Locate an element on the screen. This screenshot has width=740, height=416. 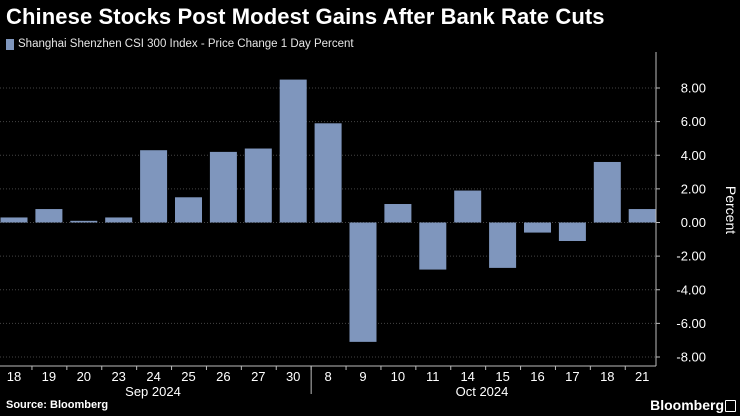
x-tick-label: 17 is located at coordinates (572, 376).